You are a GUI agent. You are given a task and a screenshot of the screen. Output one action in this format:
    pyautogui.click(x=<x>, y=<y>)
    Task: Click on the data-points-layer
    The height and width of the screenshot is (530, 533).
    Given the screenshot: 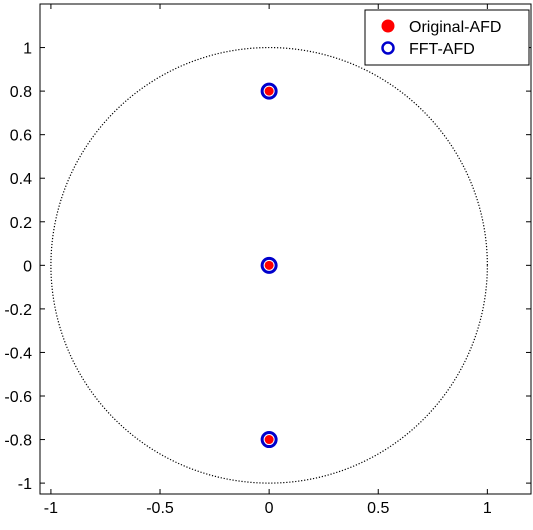 What is the action you would take?
    pyautogui.click(x=269, y=265)
    